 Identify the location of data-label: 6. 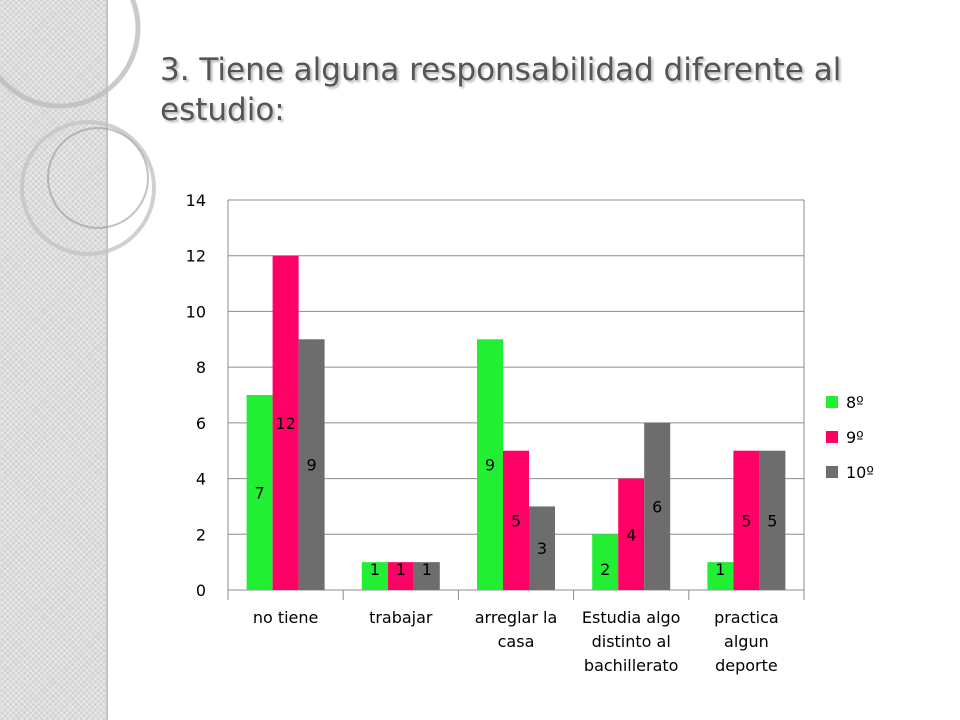
(657, 506).